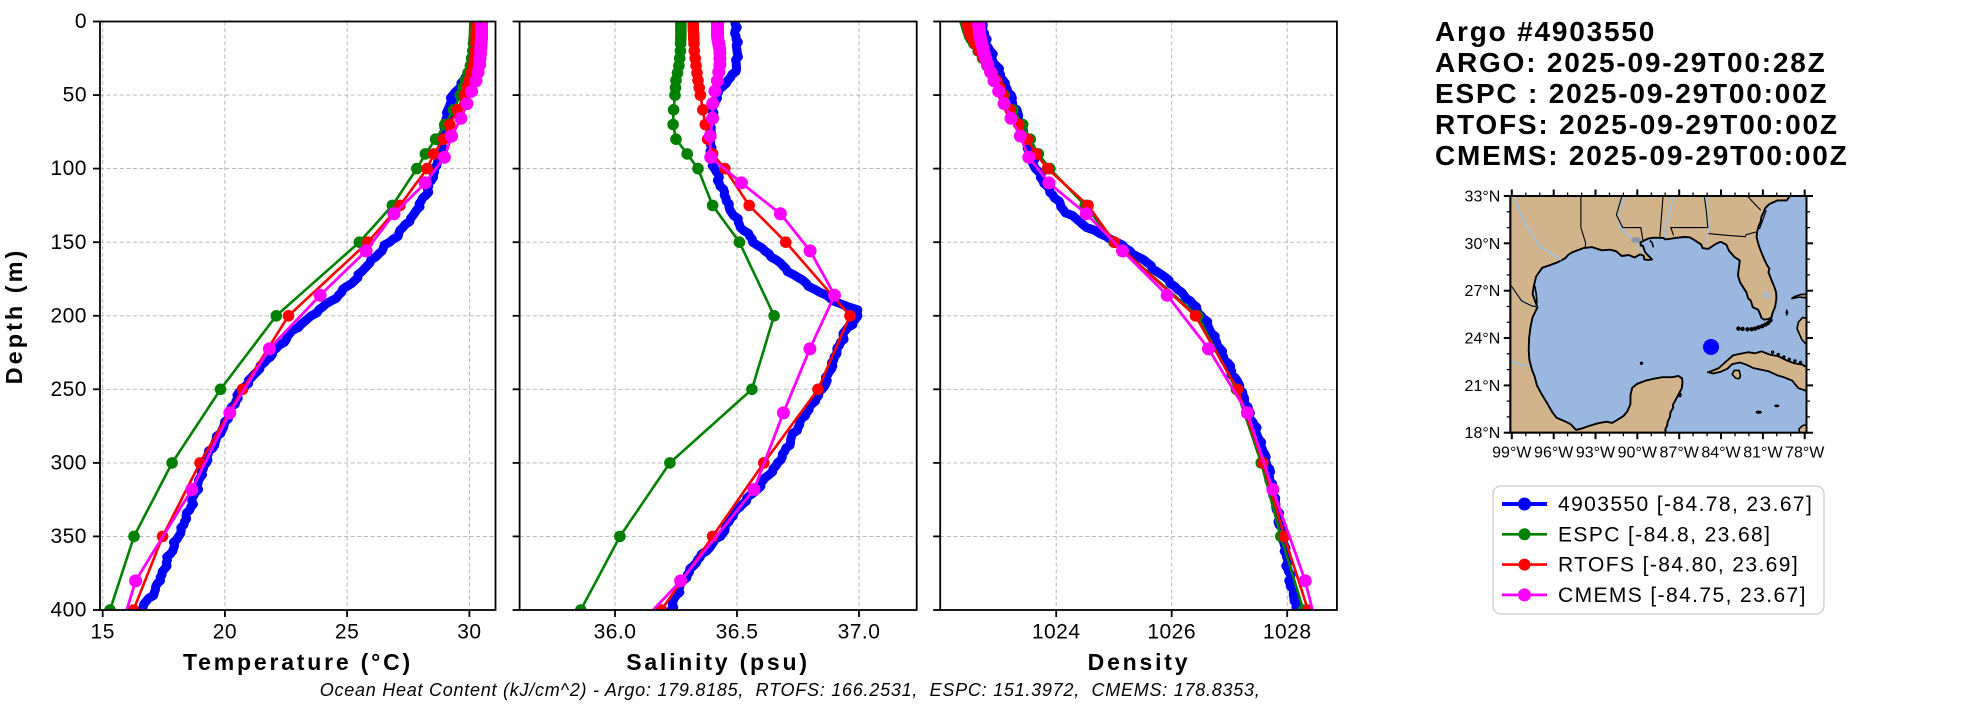 The height and width of the screenshot is (712, 1967). Describe the element at coordinates (68, 168) in the screenshot. I see `svg-text: 100` at that location.